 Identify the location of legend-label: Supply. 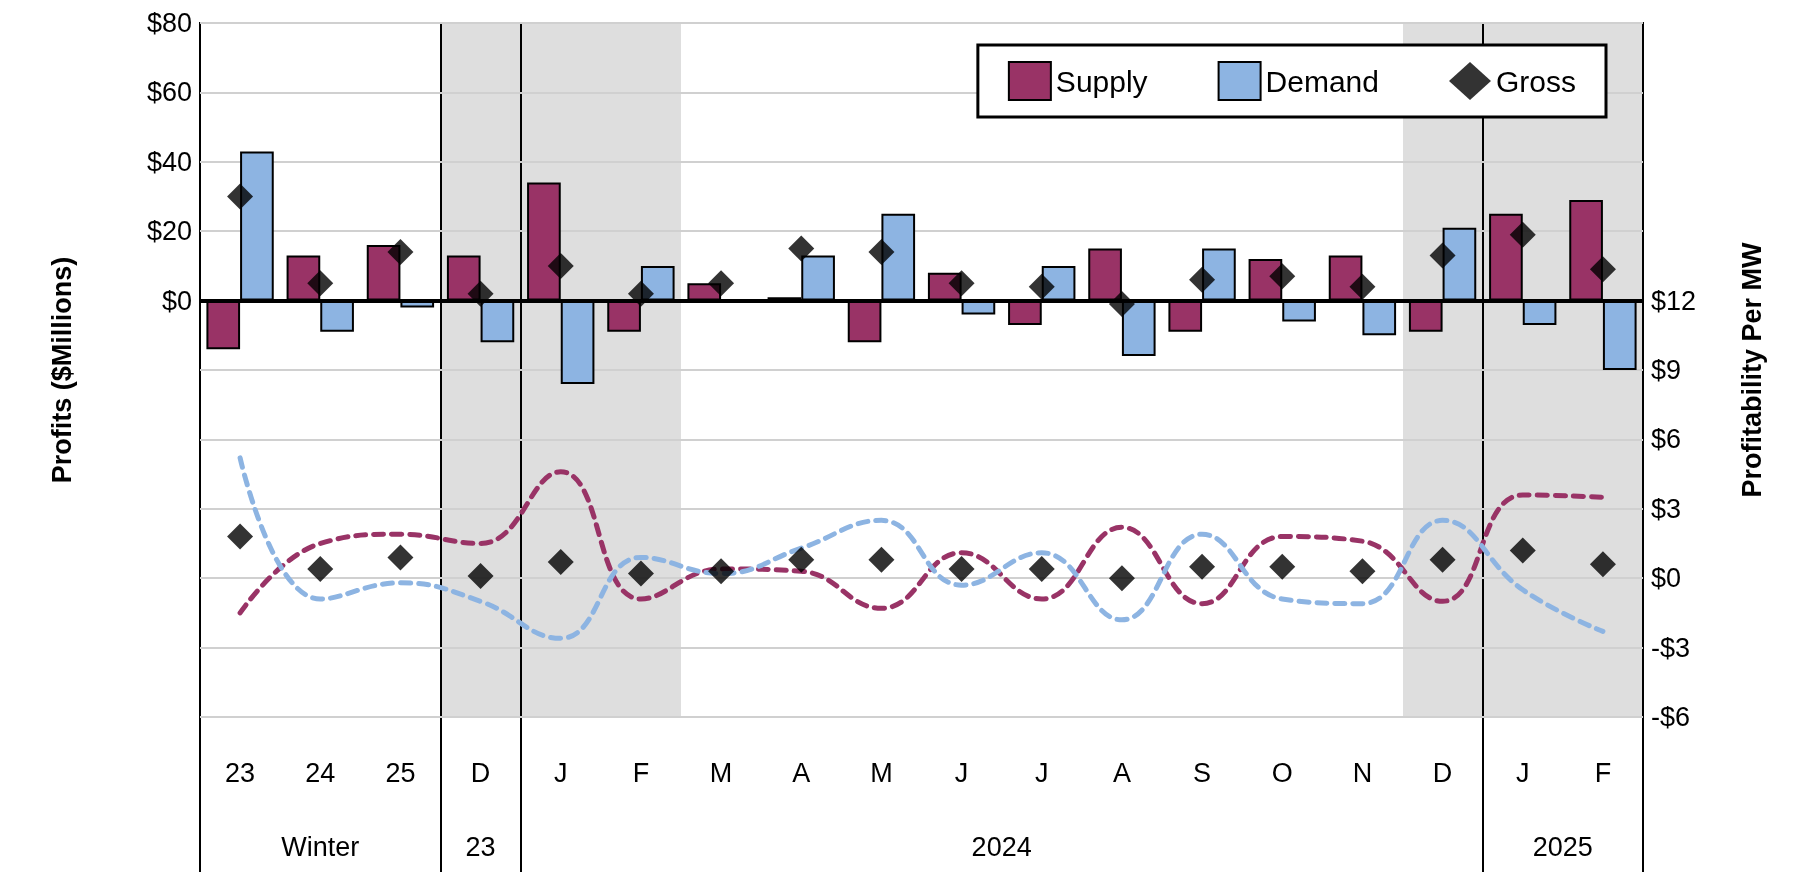
(1101, 81).